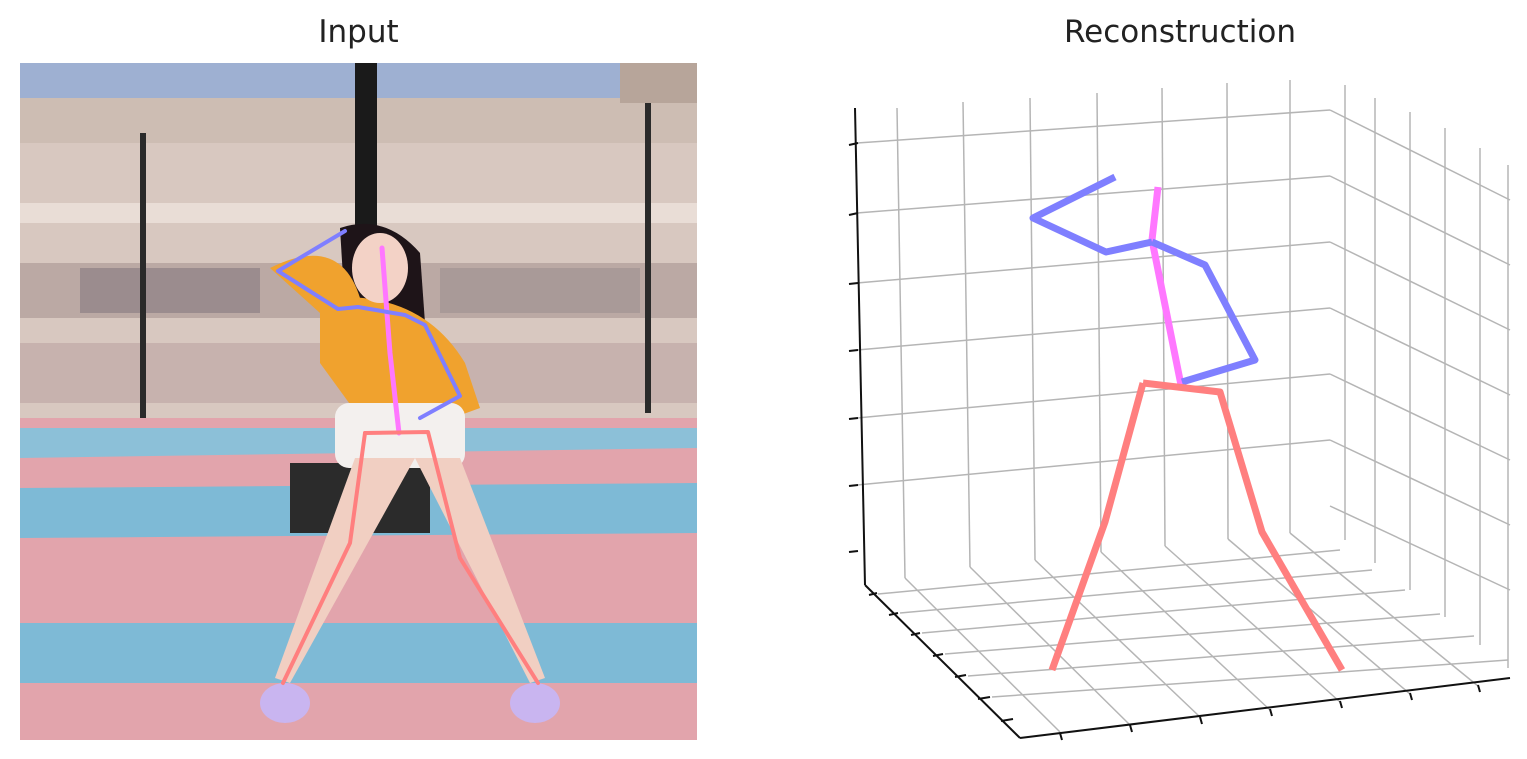  I want to click on spine-2d, so click(390, 340).